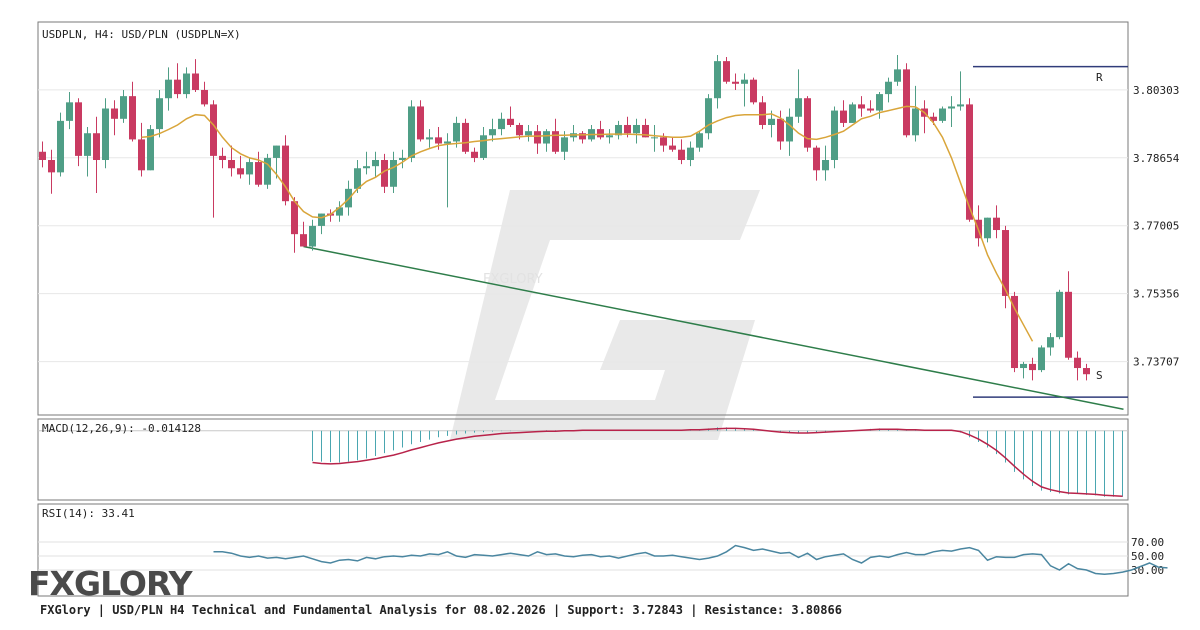 This screenshot has width=1200, height=630. What do you see at coordinates (1156, 158) in the screenshot?
I see `y-tick-label: 3.78654` at bounding box center [1156, 158].